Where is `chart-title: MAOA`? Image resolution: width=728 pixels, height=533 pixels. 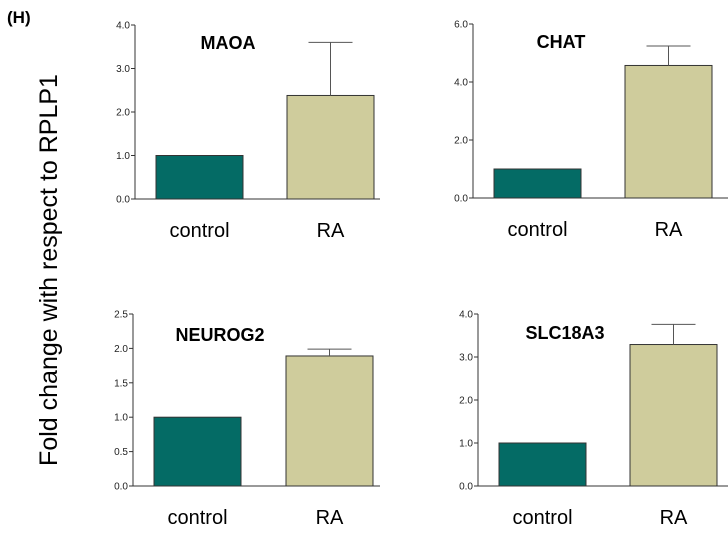
chart-title: MAOA is located at coordinates (228, 43).